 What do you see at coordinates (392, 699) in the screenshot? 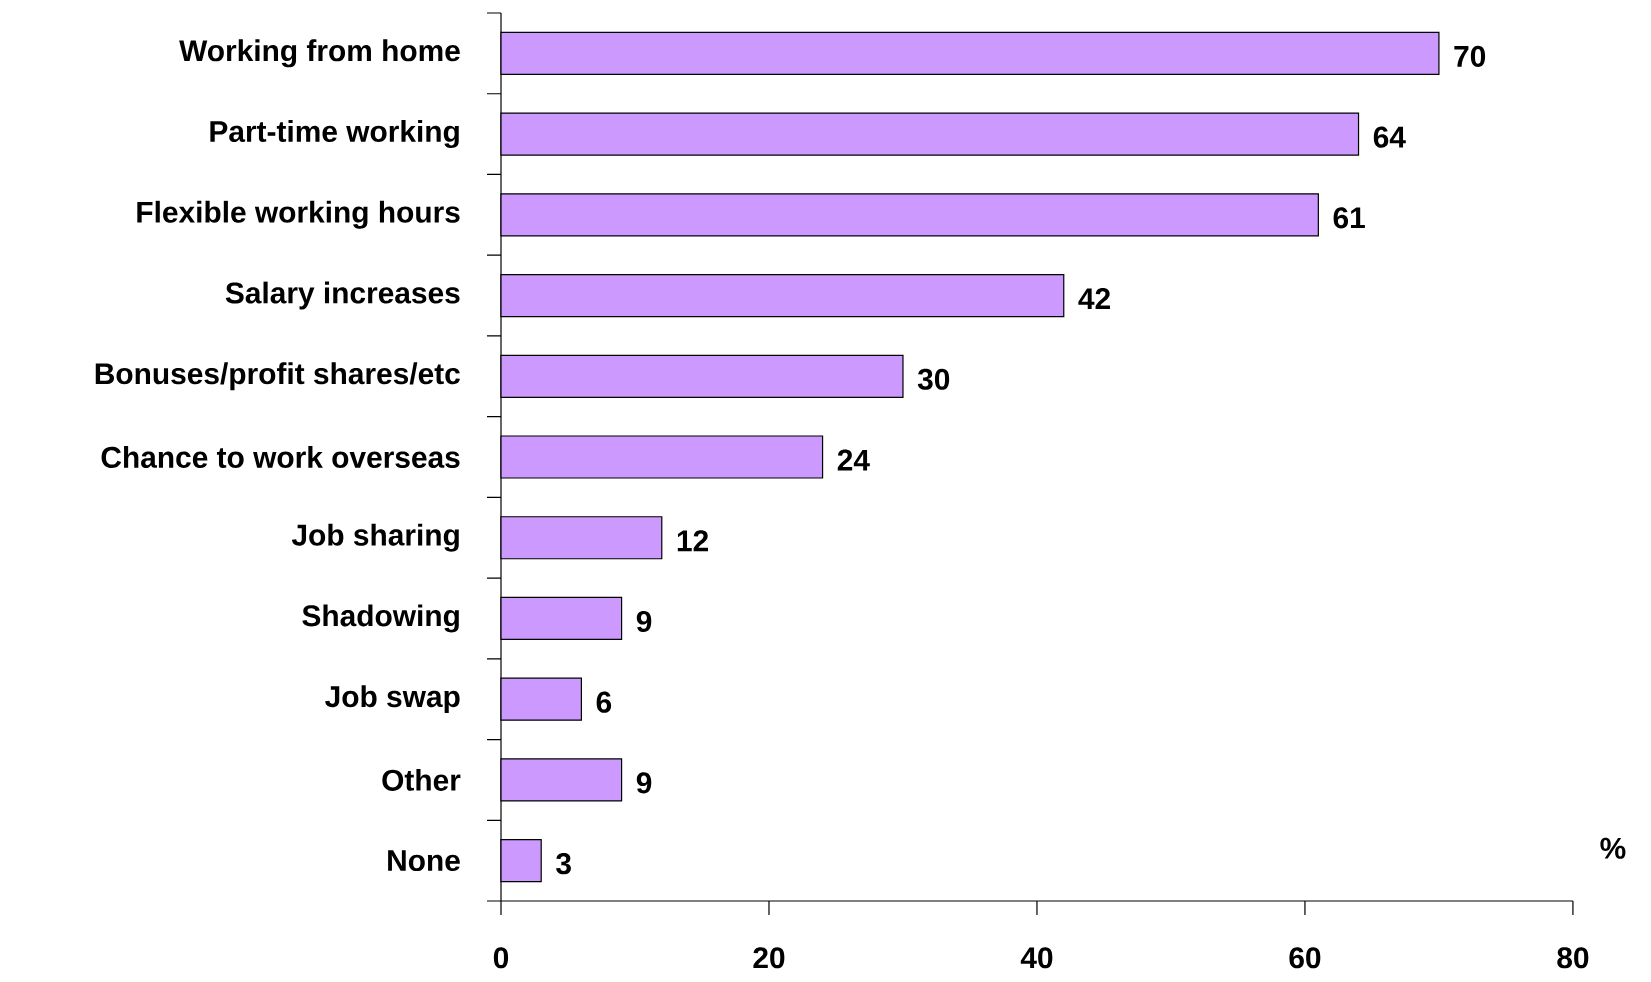
I see `y-tick-label: Job swap` at bounding box center [392, 699].